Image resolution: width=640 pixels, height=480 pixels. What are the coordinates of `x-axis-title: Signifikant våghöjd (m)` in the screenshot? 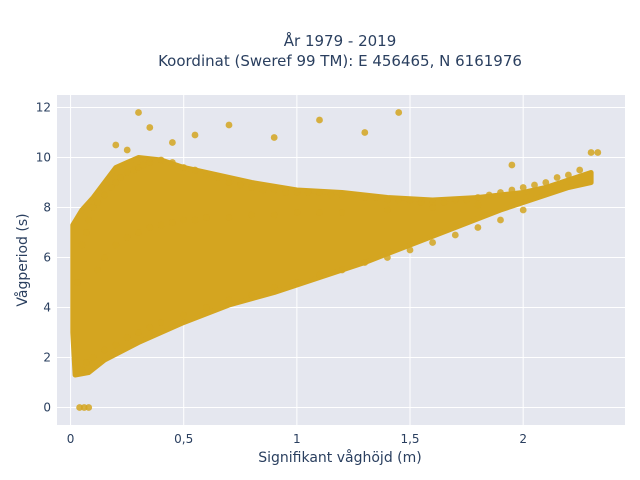 It's located at (339, 457).